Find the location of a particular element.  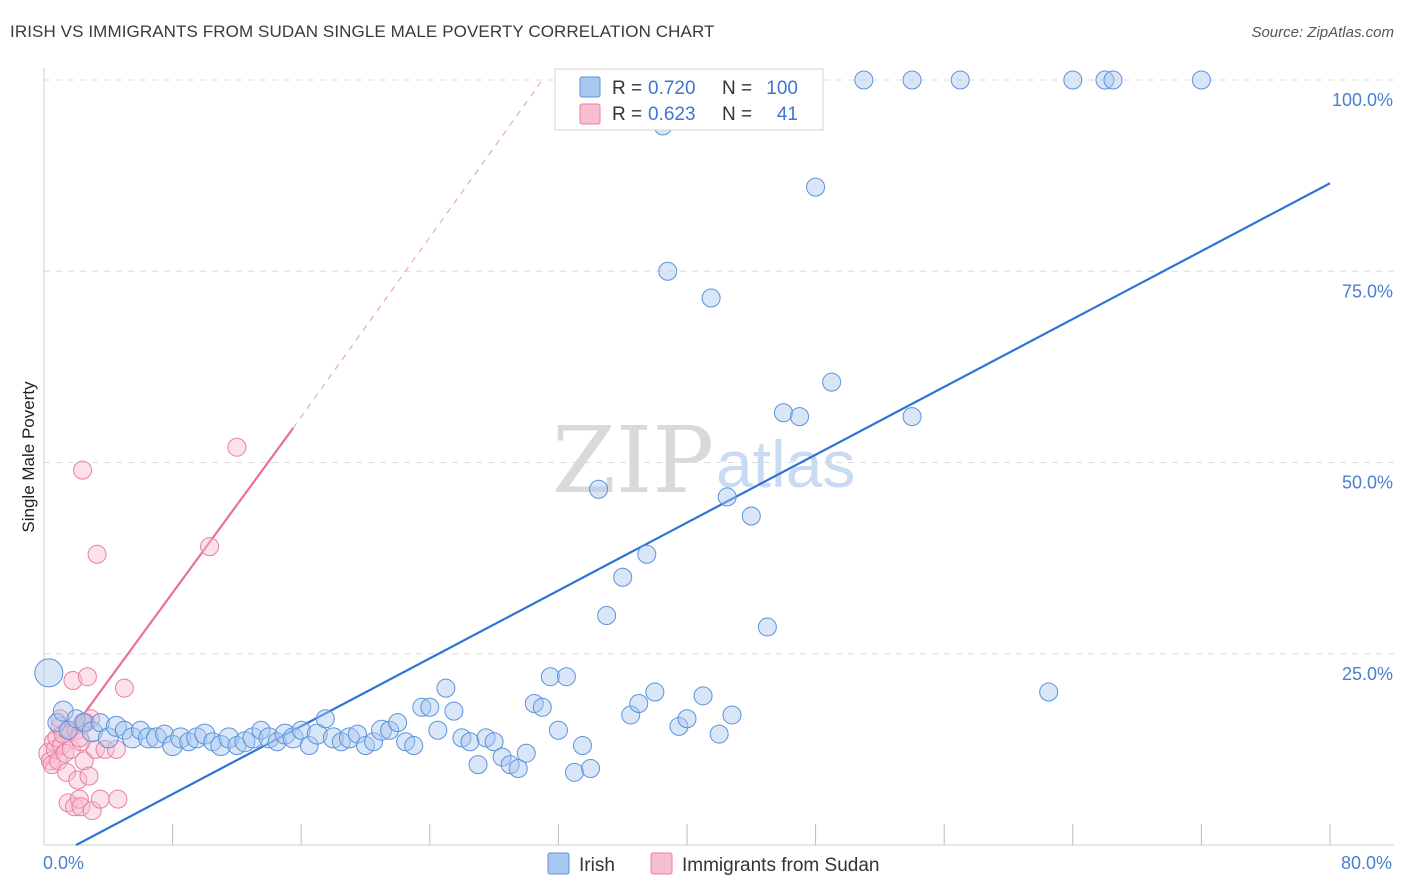

x-tick-label-max: 80.0% is located at coordinates (1366, 863).